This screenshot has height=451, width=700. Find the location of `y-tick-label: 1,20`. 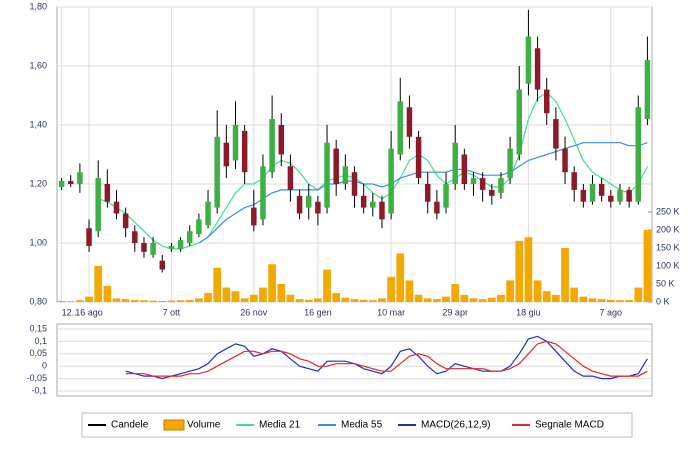

y-tick-label: 1,20 is located at coordinates (38, 183).